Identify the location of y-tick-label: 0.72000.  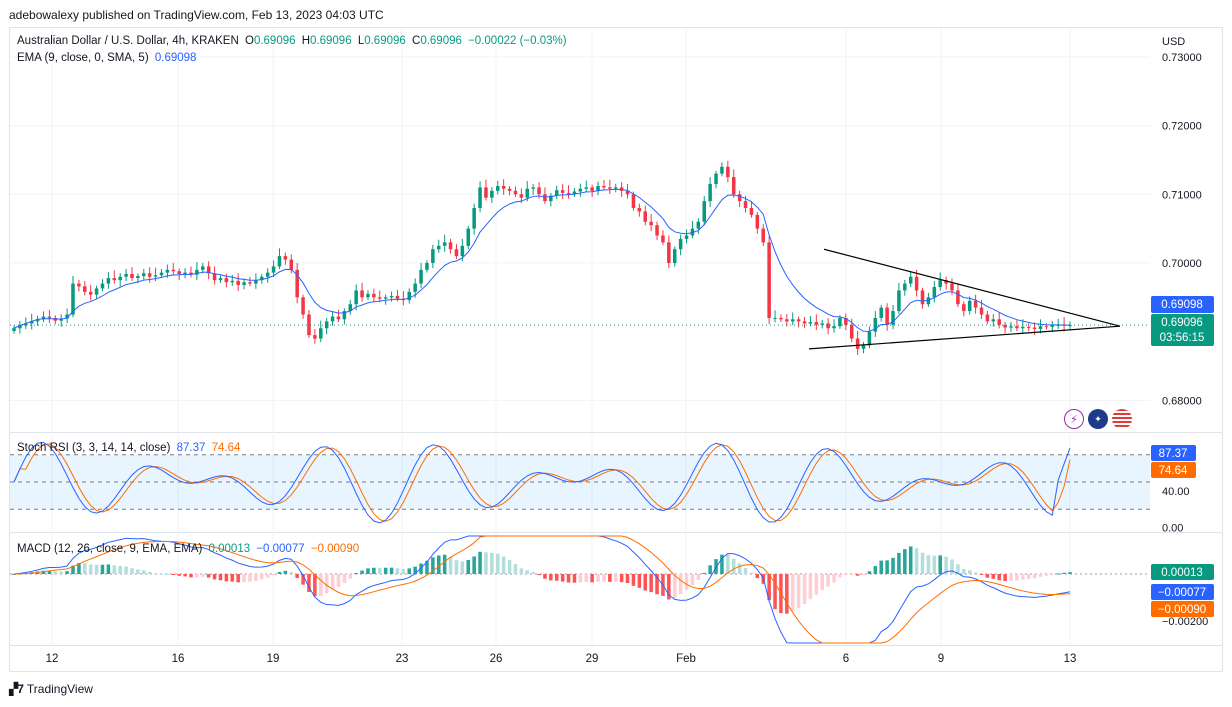
(1182, 127).